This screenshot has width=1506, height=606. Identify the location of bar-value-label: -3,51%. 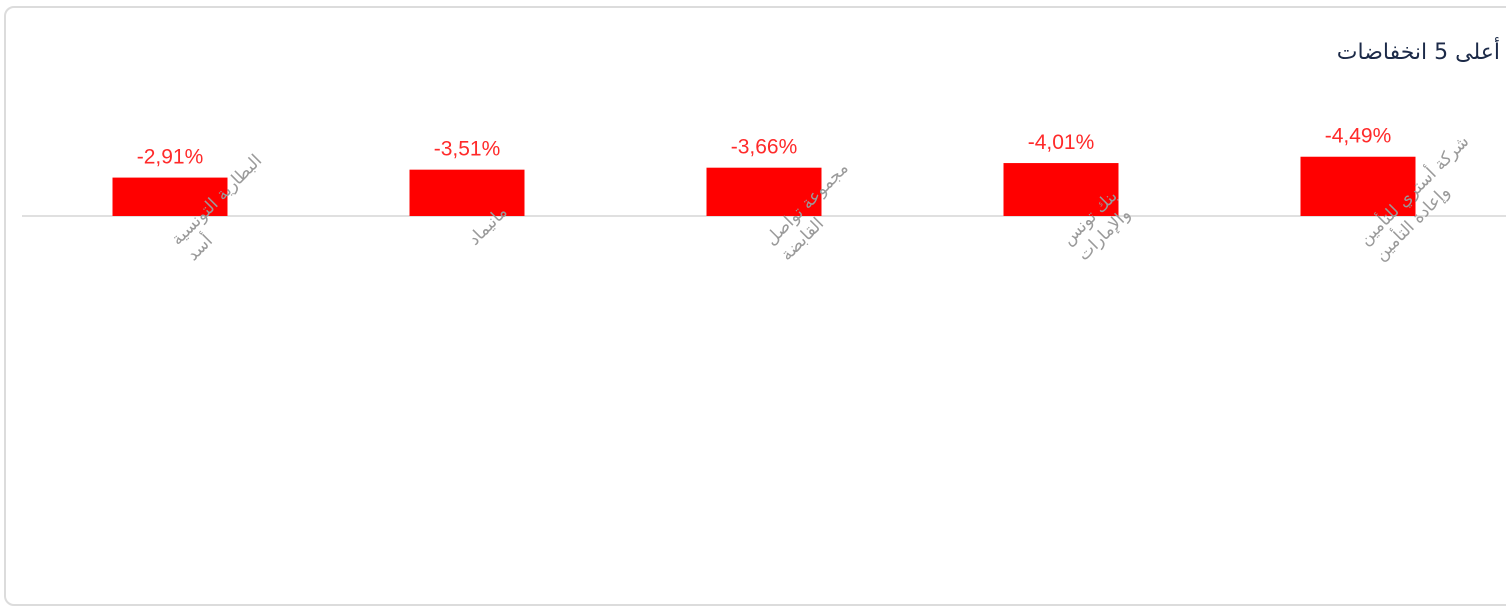
(467, 149).